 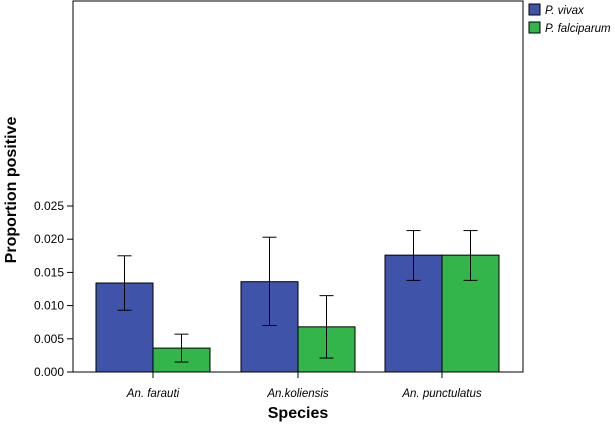 I want to click on x-axis: An. farauti An.koliensis An. punctulatus, so click(x=304, y=386).